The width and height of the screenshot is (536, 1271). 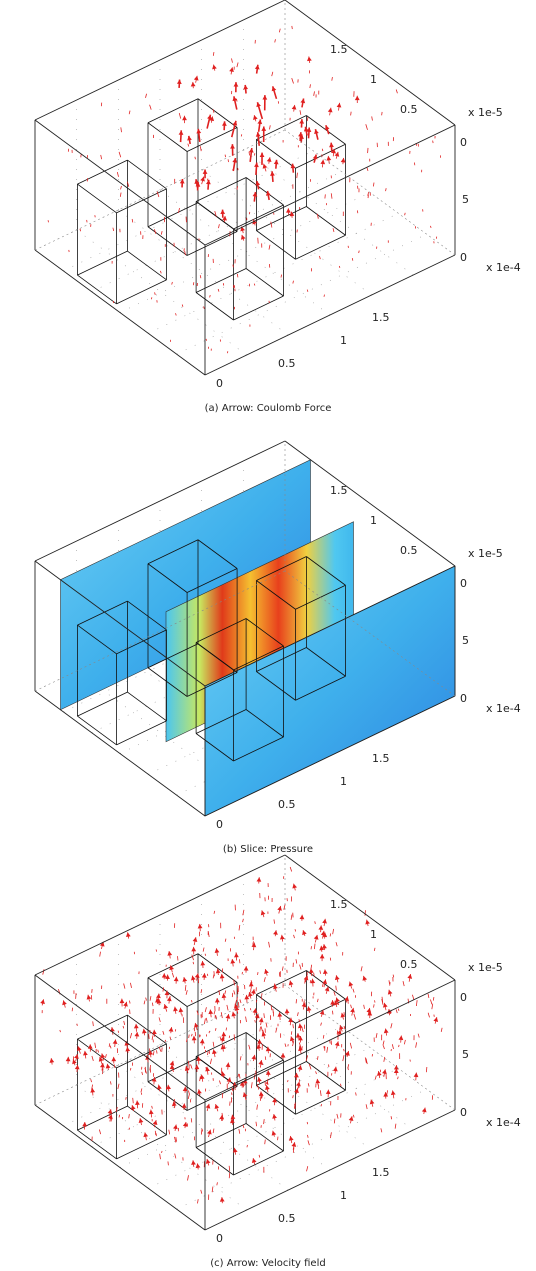 I want to click on axis-label: 1, so click(x=343, y=340).